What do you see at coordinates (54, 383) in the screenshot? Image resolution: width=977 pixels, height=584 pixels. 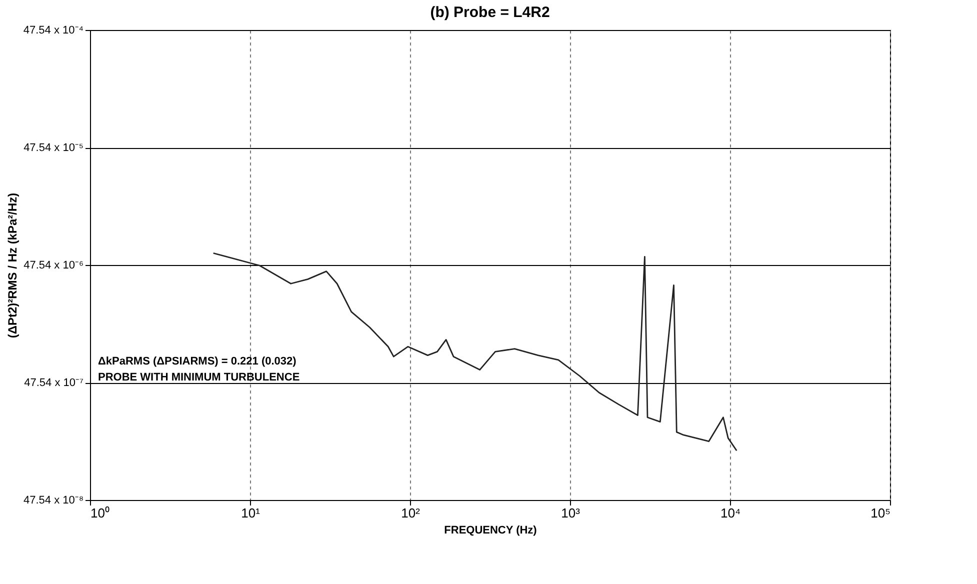 I see `y-tick-label: 47.54 x 10⁻⁷` at bounding box center [54, 383].